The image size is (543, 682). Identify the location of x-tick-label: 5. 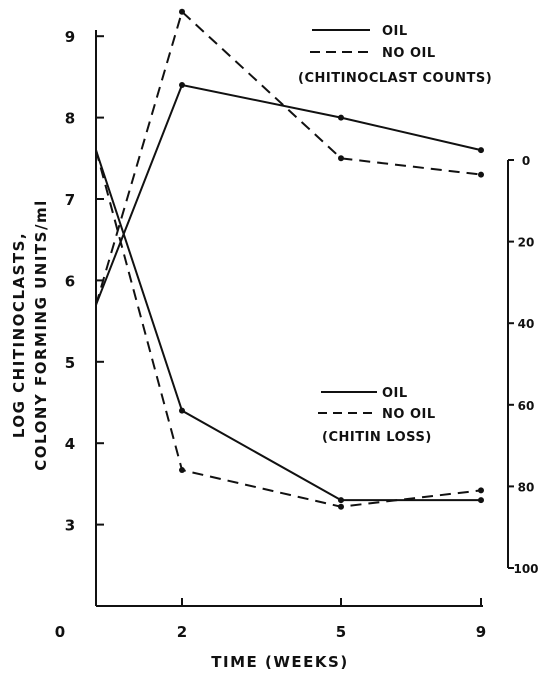
(341, 632).